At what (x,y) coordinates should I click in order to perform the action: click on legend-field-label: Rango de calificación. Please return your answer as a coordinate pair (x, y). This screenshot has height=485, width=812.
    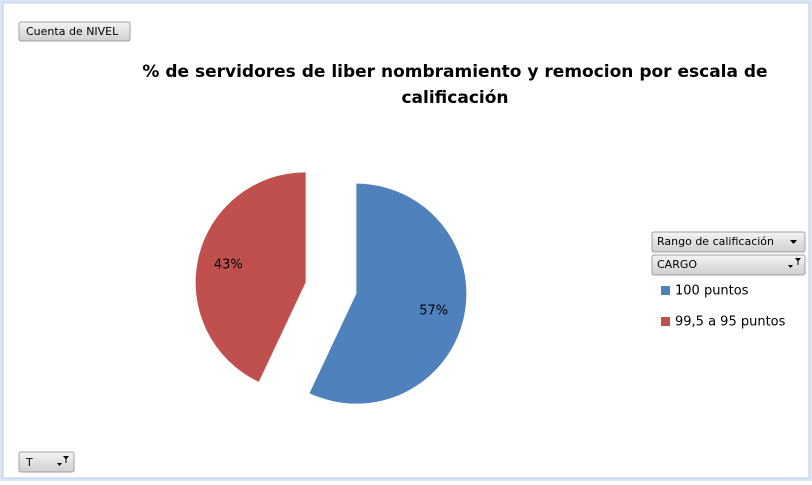
    Looking at the image, I should click on (715, 241).